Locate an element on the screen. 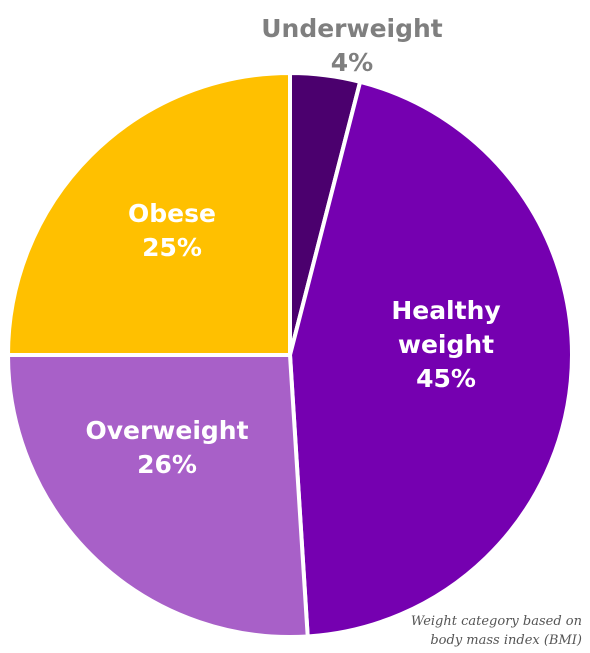  footnote-line-1: Weight category based on is located at coordinates (496, 621).